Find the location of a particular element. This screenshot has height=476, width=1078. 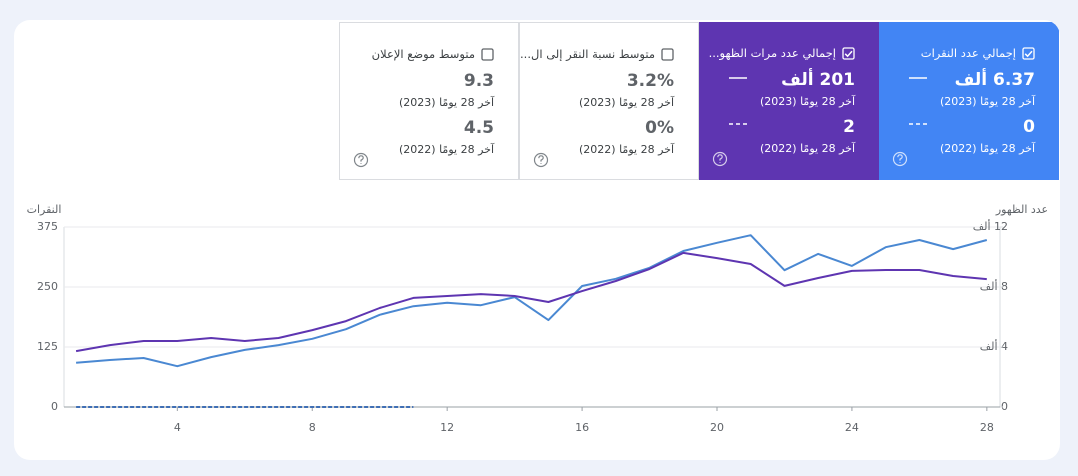

y2-tick-label: 8 ألف is located at coordinates (994, 286).